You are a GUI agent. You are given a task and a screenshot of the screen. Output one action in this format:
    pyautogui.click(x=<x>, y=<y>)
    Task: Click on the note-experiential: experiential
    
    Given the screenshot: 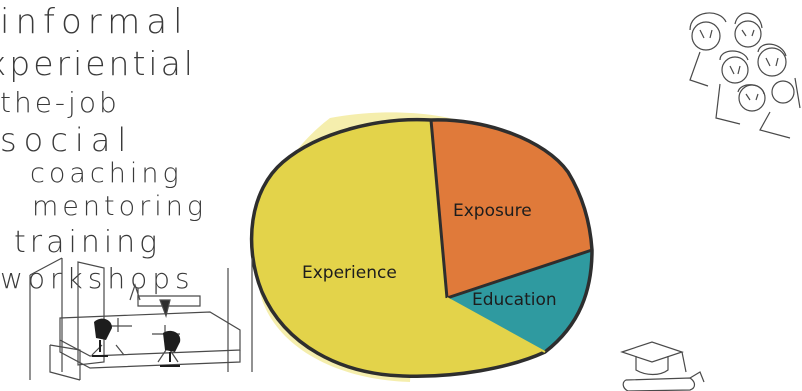 What is the action you would take?
    pyautogui.click(x=98, y=63)
    